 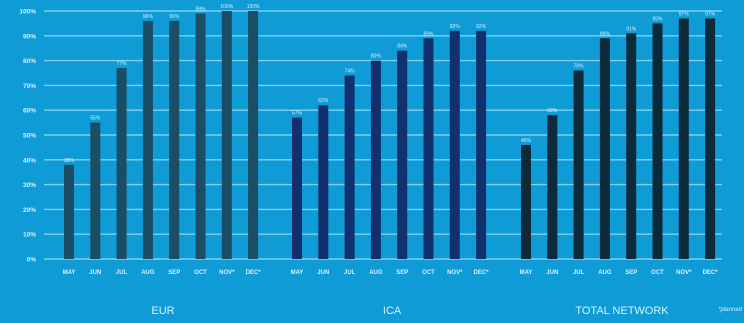 What do you see at coordinates (29, 61) in the screenshot?
I see `y-tick-label: 80%` at bounding box center [29, 61].